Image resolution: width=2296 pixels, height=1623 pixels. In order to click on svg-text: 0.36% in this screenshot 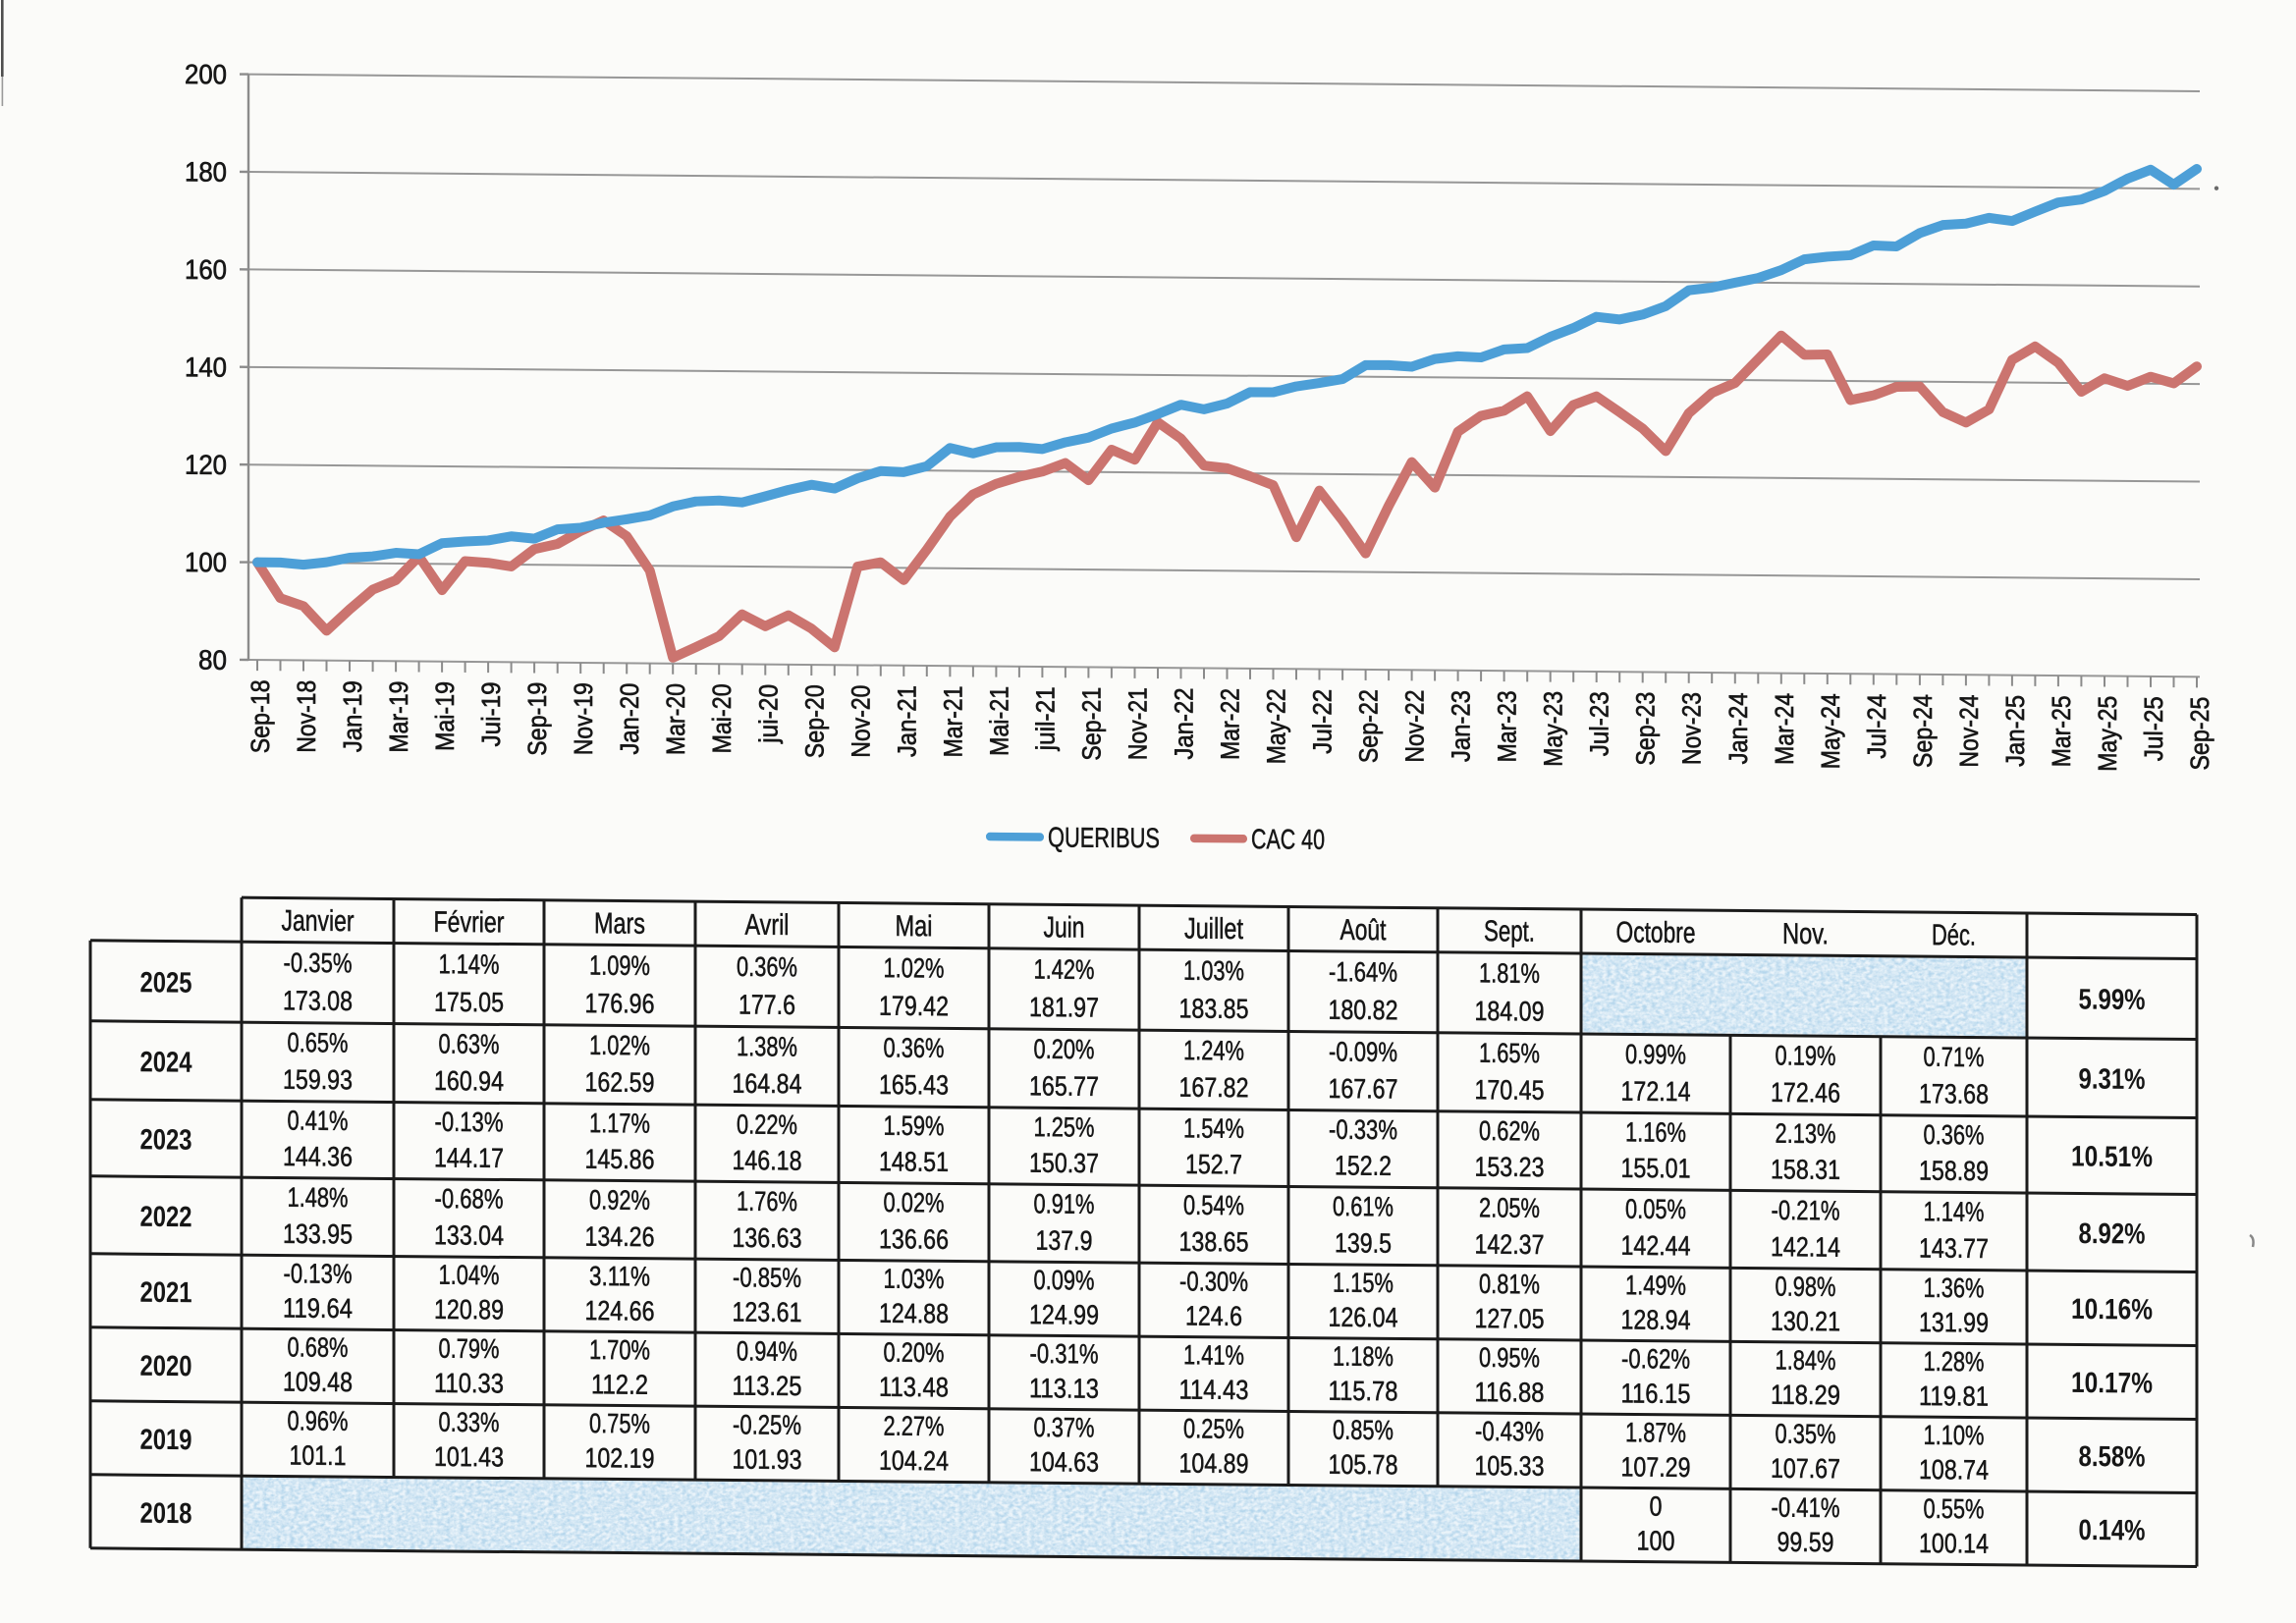, I will do `click(914, 1047)`.